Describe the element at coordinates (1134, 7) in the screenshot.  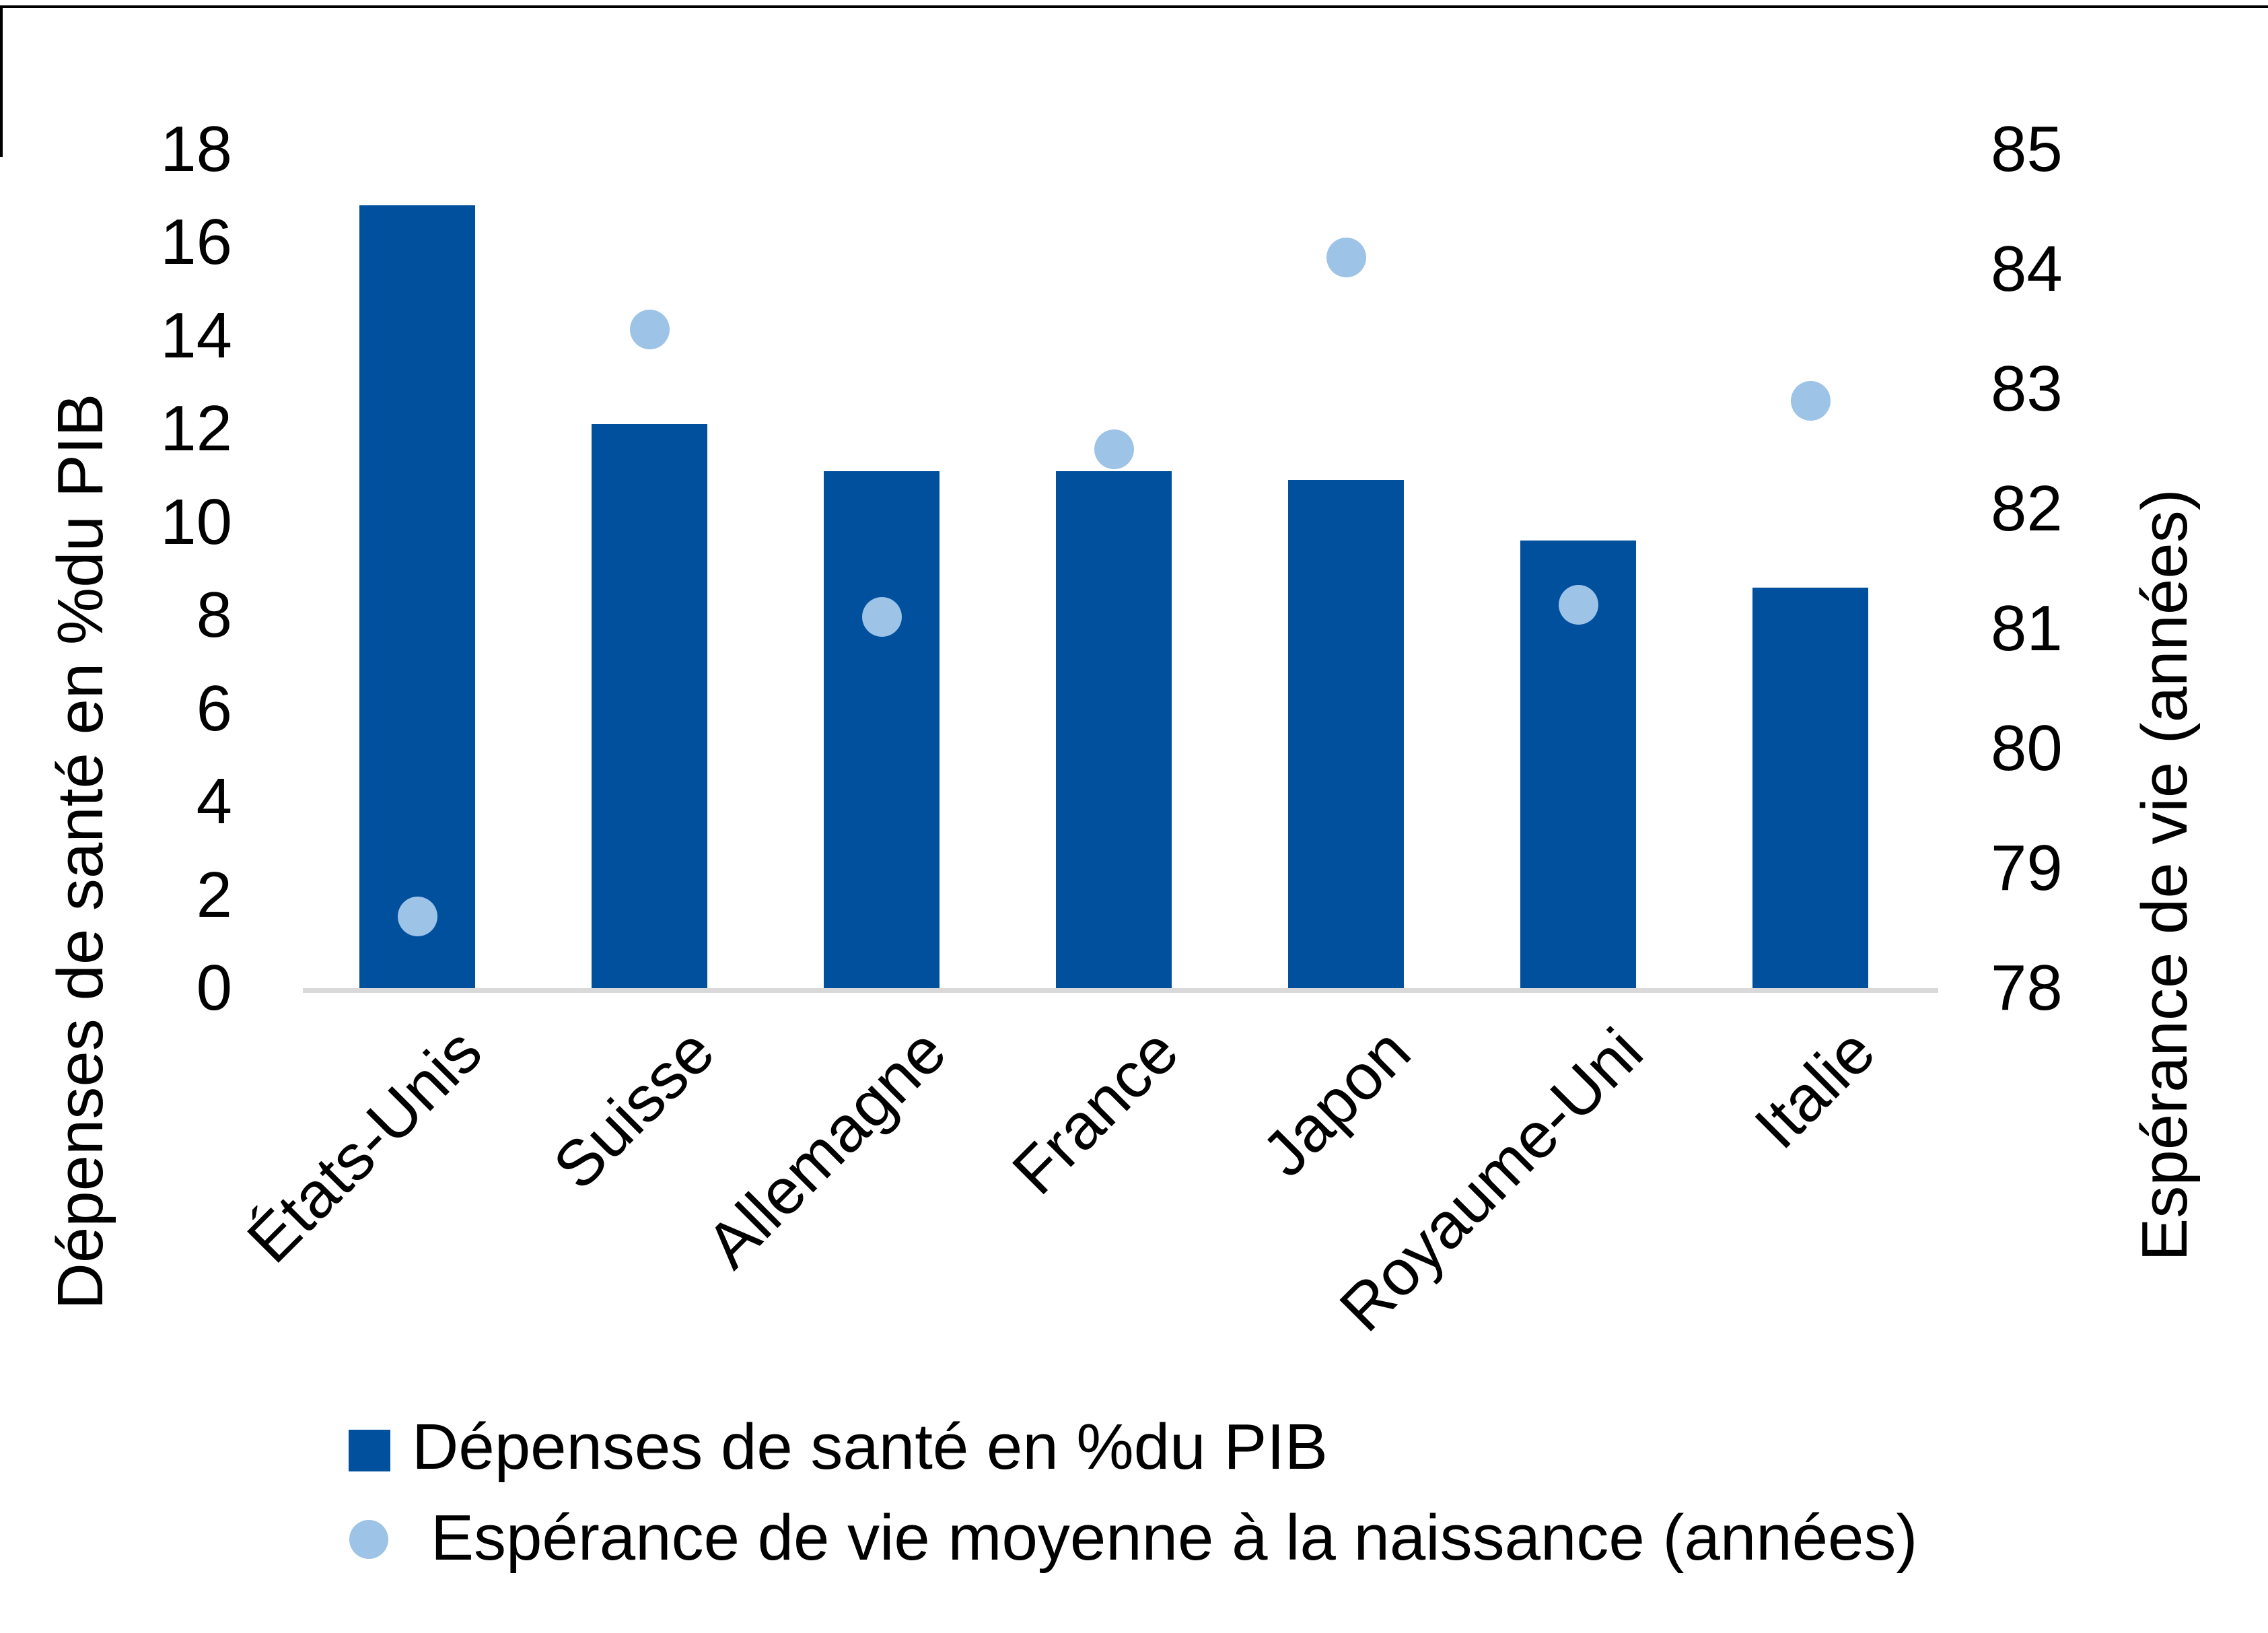
I see `frame-top-border` at that location.